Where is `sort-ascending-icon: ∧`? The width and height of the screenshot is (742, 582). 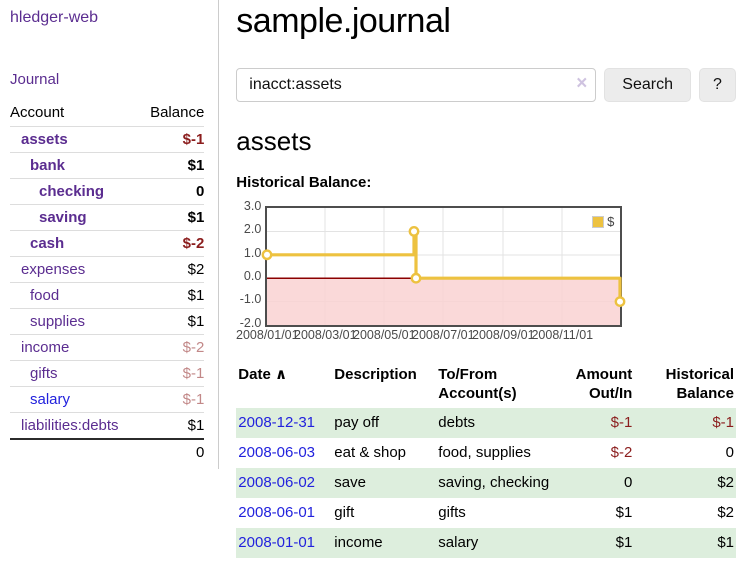
sort-ascending-icon: ∧ is located at coordinates (281, 374).